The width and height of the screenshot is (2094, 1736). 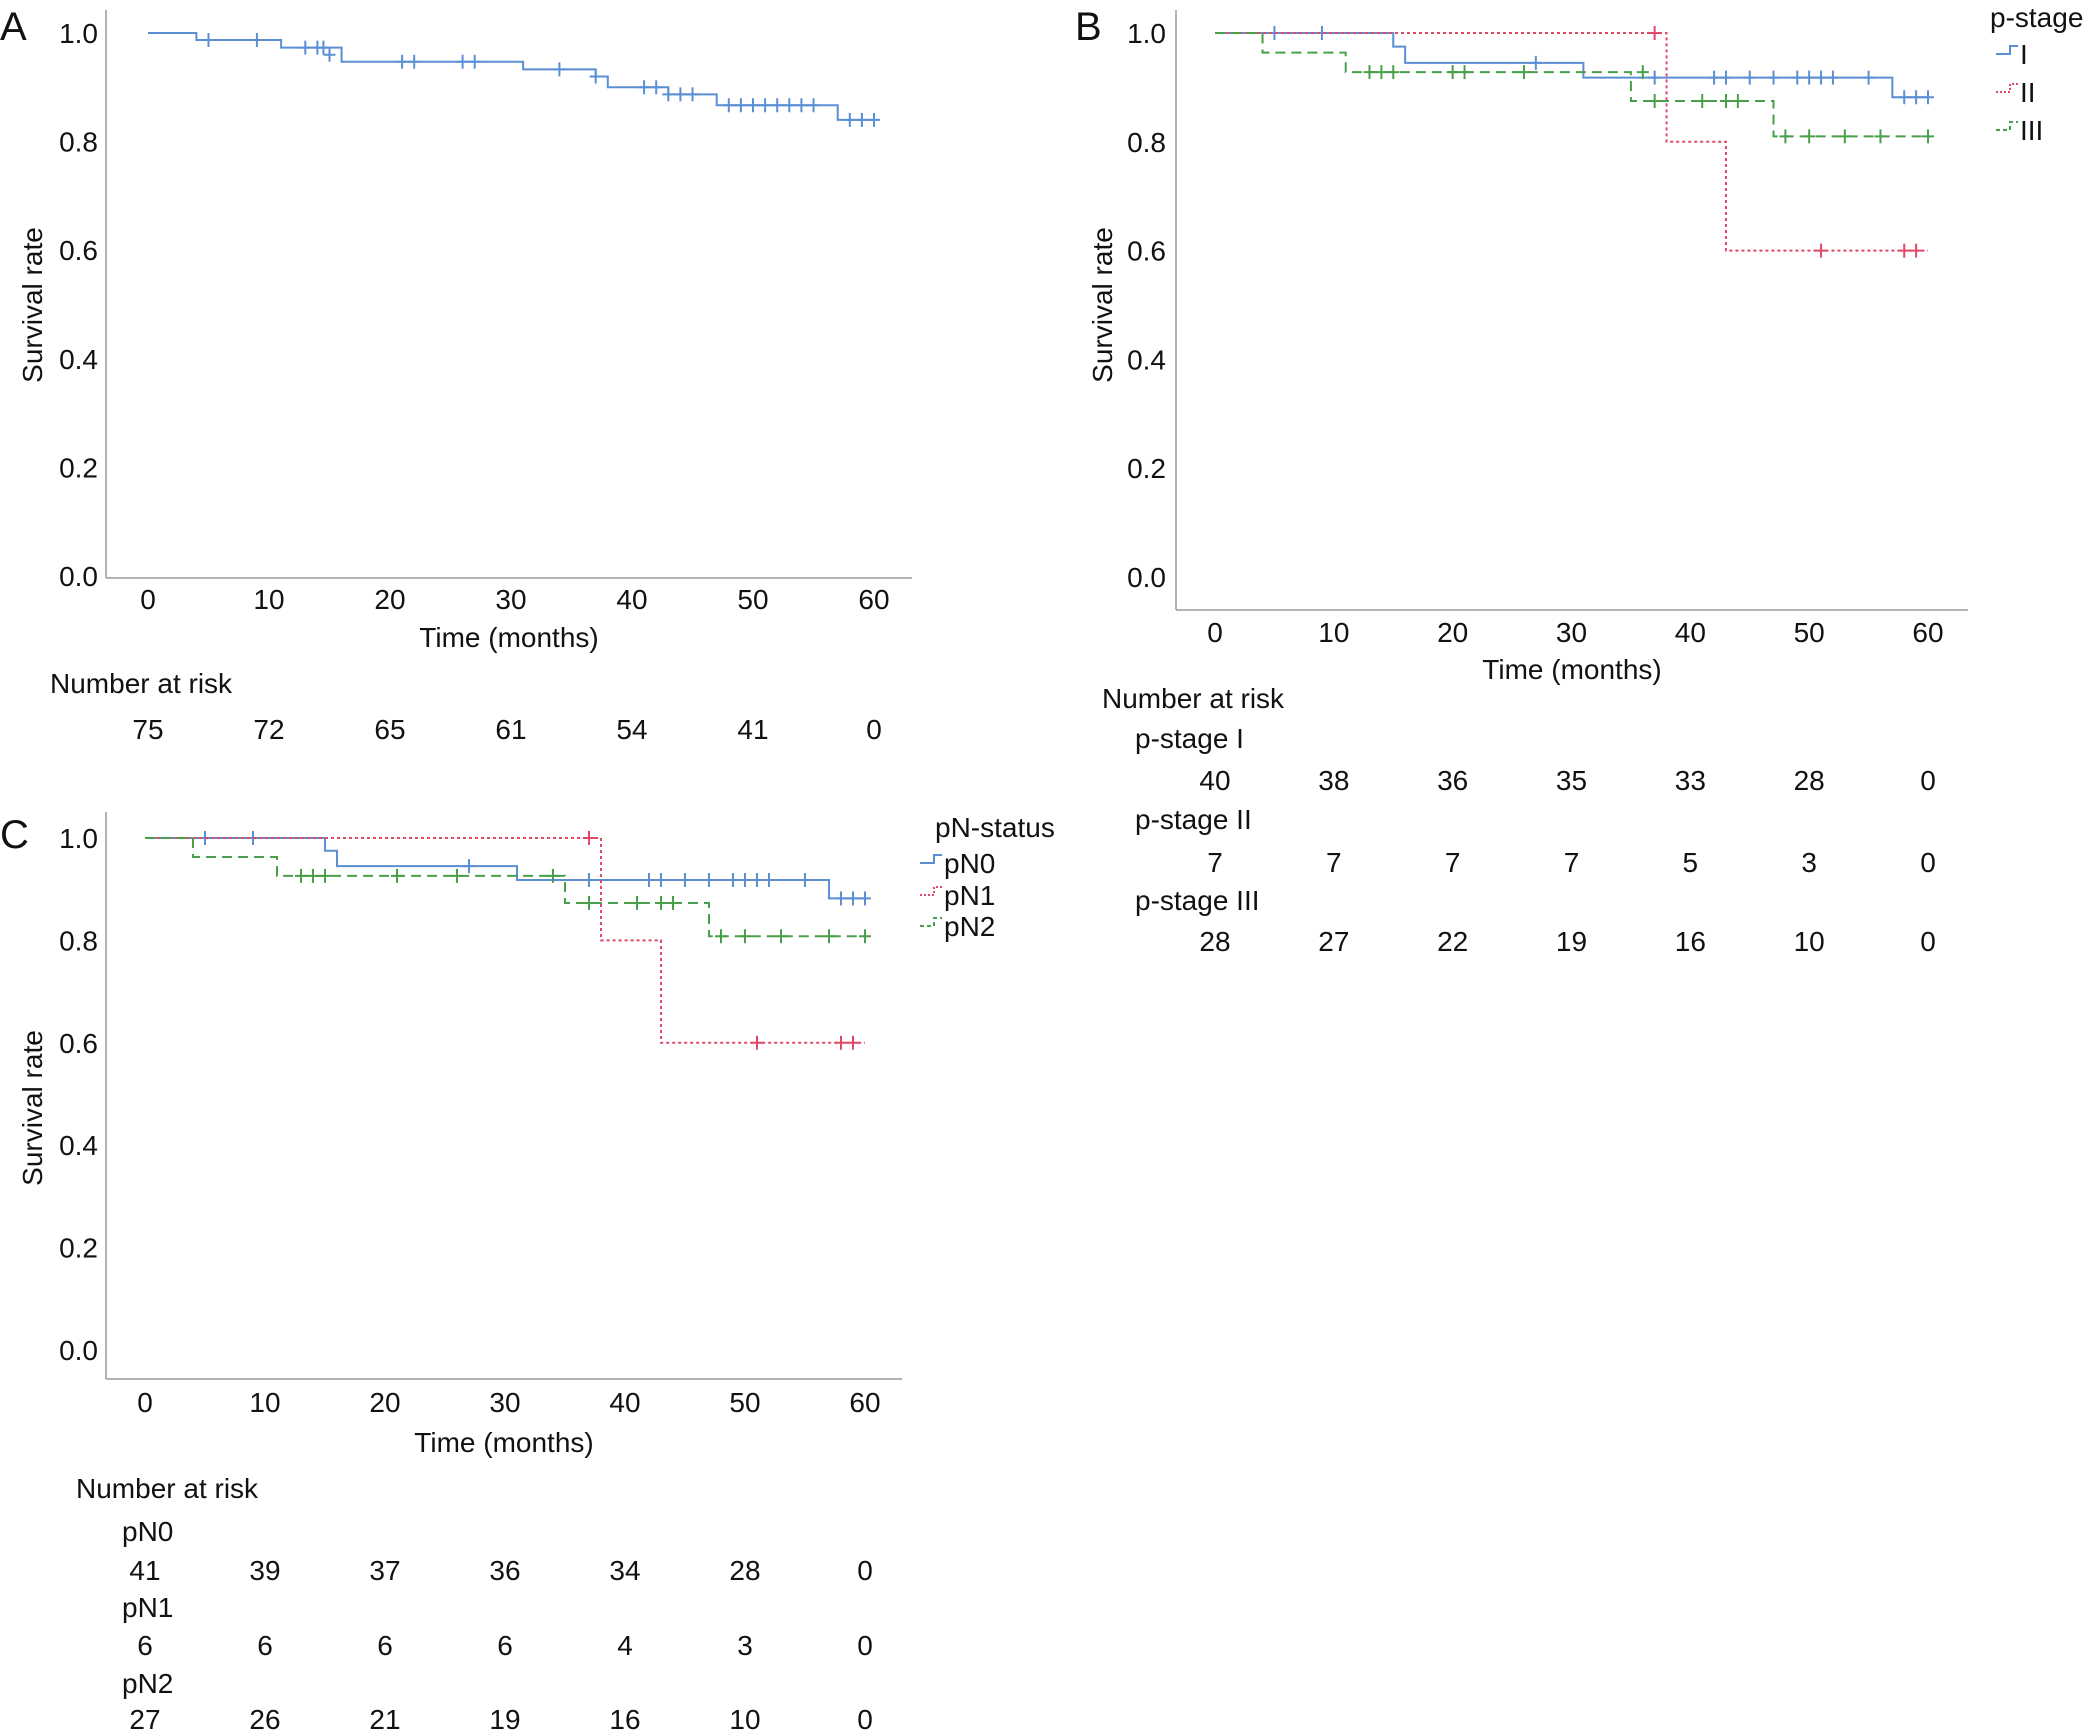 I want to click on risk-value: 75, so click(x=147, y=729).